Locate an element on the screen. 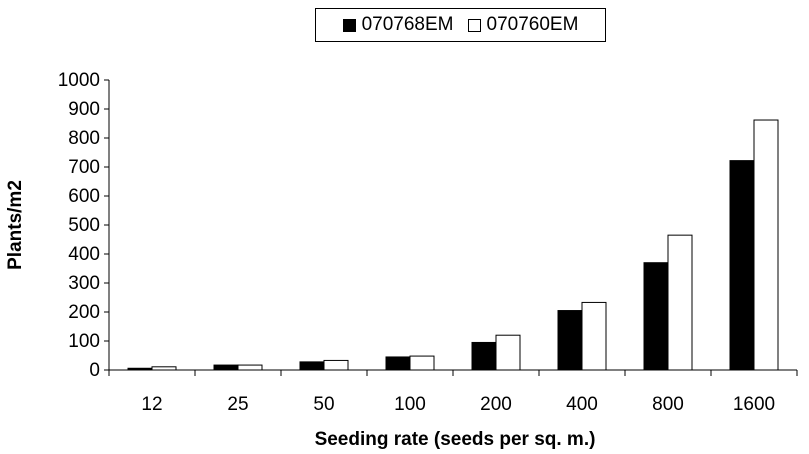 Image resolution: width=809 pixels, height=454 pixels. x-tick-label-1600: 1600 is located at coordinates (754, 404).